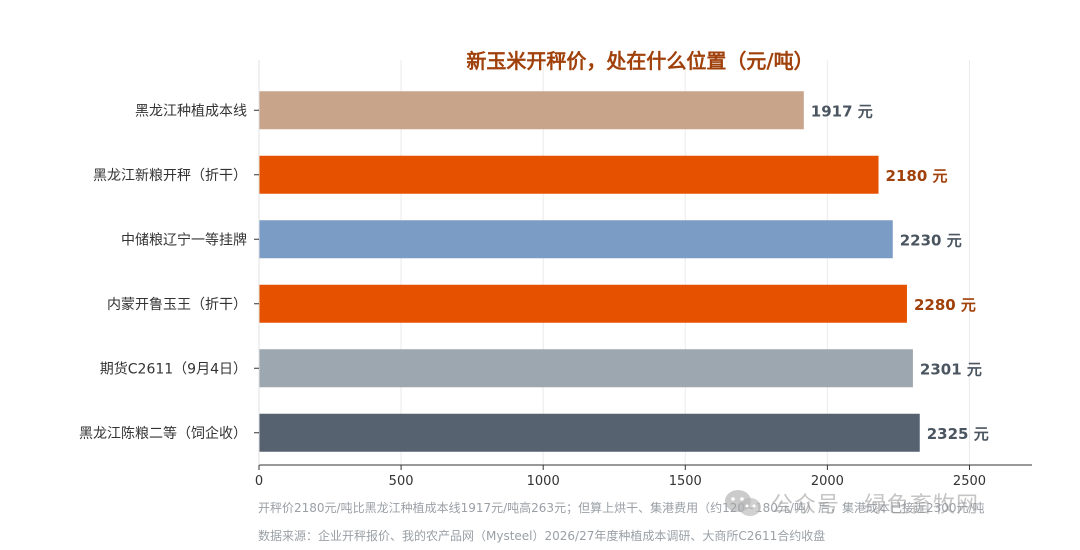 The height and width of the screenshot is (550, 1080). I want to click on value-label: 2301 元, so click(951, 369).